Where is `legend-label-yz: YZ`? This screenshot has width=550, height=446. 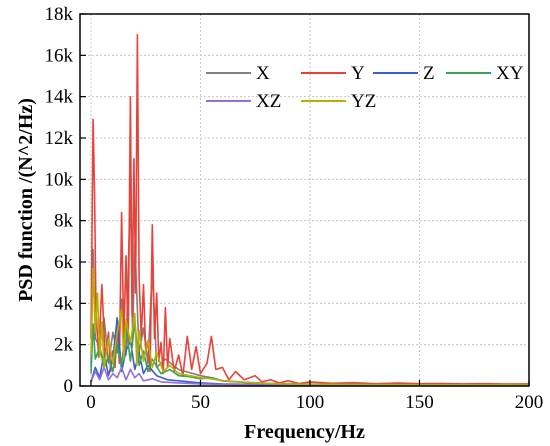
legend-label-yz: YZ is located at coordinates (363, 101).